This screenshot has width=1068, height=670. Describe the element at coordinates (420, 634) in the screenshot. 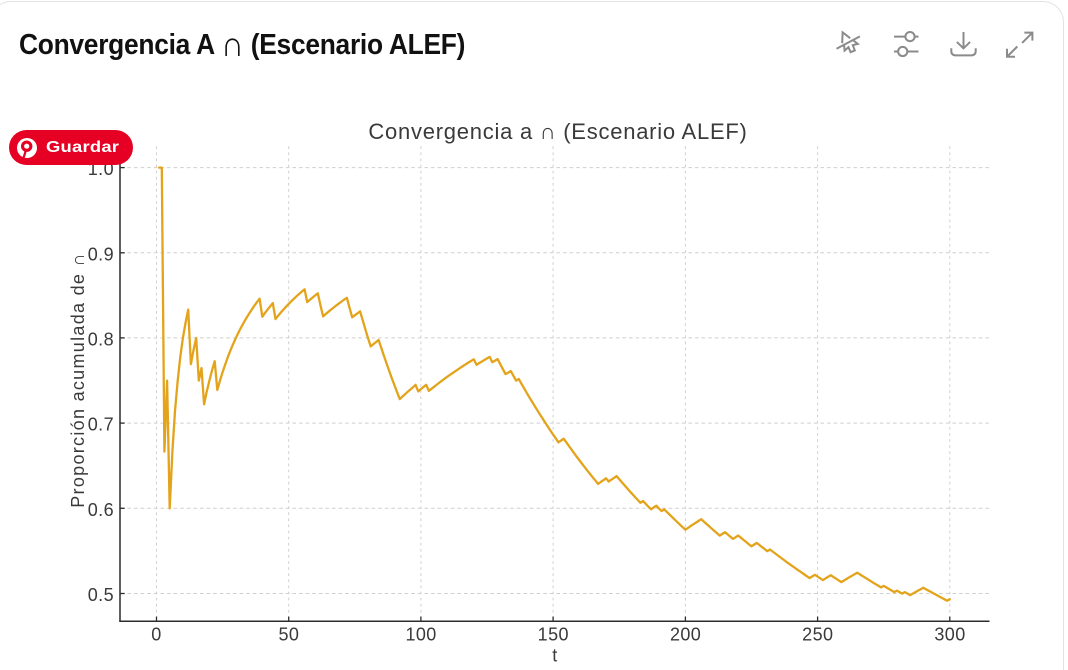

I see `svg-text: 100` at that location.